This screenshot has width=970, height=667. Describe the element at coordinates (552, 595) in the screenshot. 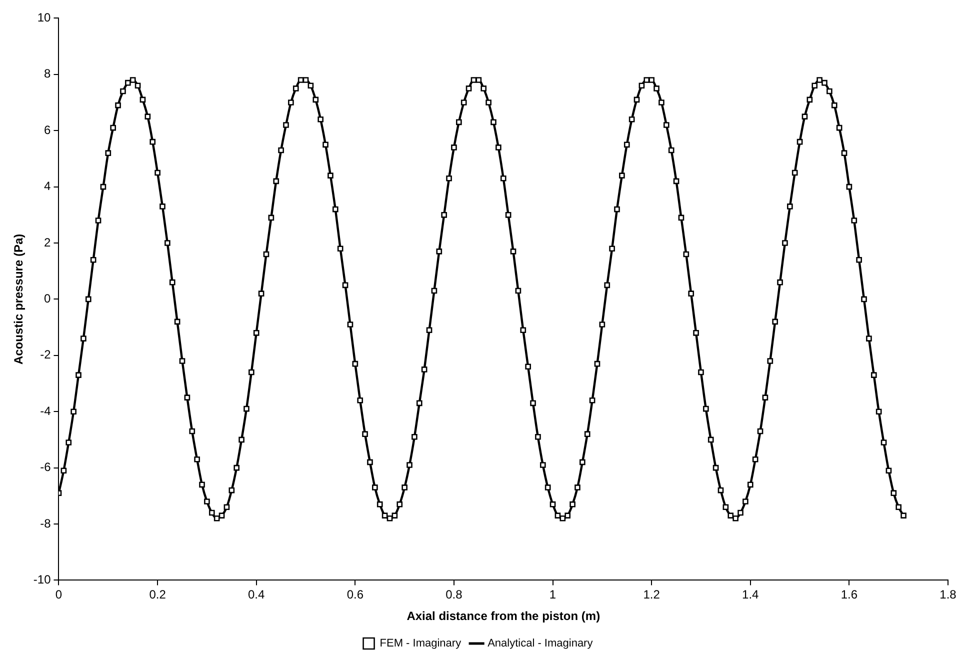

I see `x-tick-label: 1` at that location.